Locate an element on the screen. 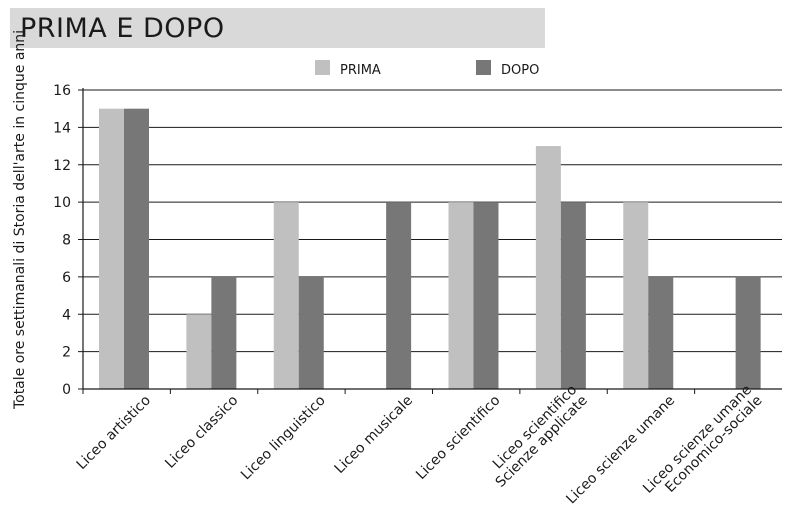 The width and height of the screenshot is (785, 507). legend-swatch-dopo is located at coordinates (483, 67).